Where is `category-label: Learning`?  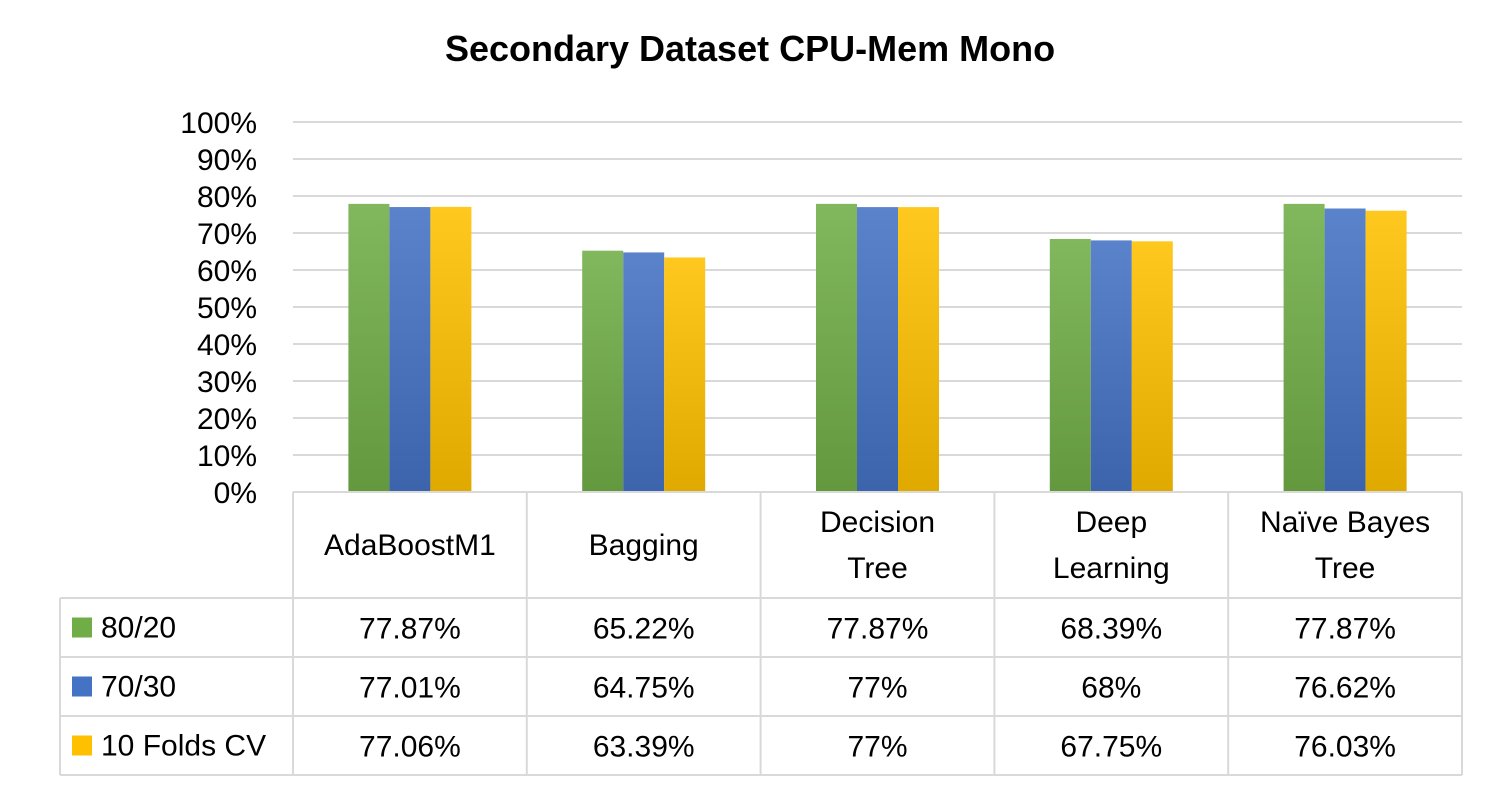 category-label: Learning is located at coordinates (1111, 568).